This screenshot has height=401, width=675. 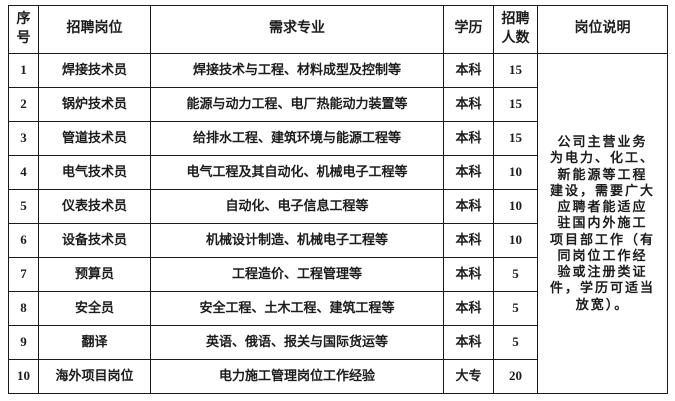 I want to click on table-row: 2 锅炉技术员 能源与动力工程、电厂热能动力装置等 本科 15, so click(x=338, y=104).